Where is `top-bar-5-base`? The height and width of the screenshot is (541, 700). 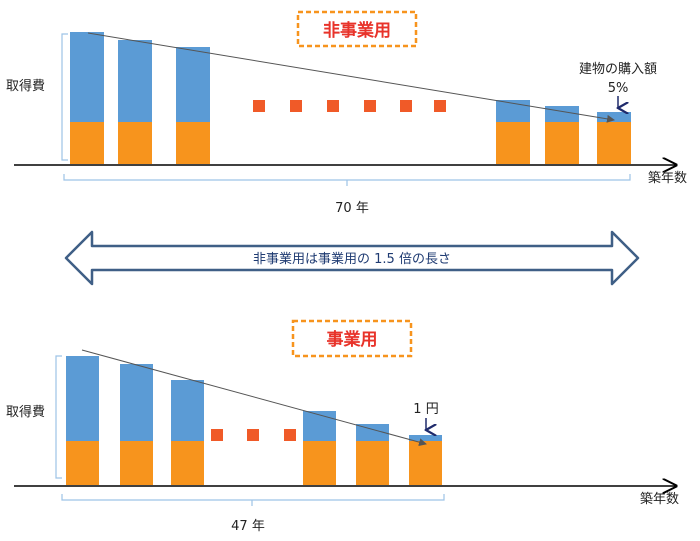
top-bar-5-base is located at coordinates (562, 143).